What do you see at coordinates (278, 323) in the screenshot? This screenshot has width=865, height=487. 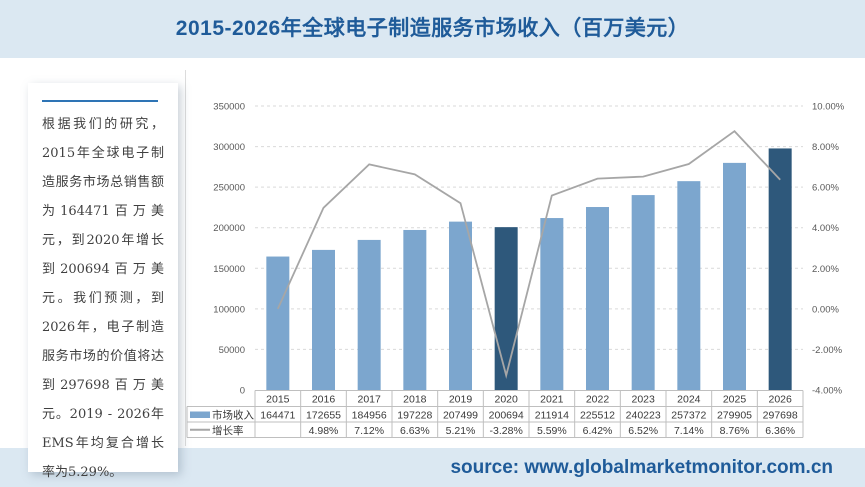 I see `revenue-bar-2015` at bounding box center [278, 323].